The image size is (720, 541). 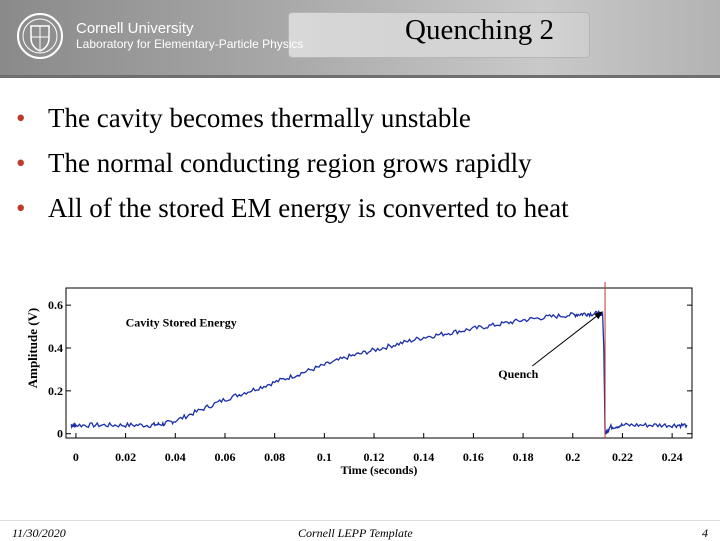 I want to click on cornell-seal-icon, so click(x=40, y=36).